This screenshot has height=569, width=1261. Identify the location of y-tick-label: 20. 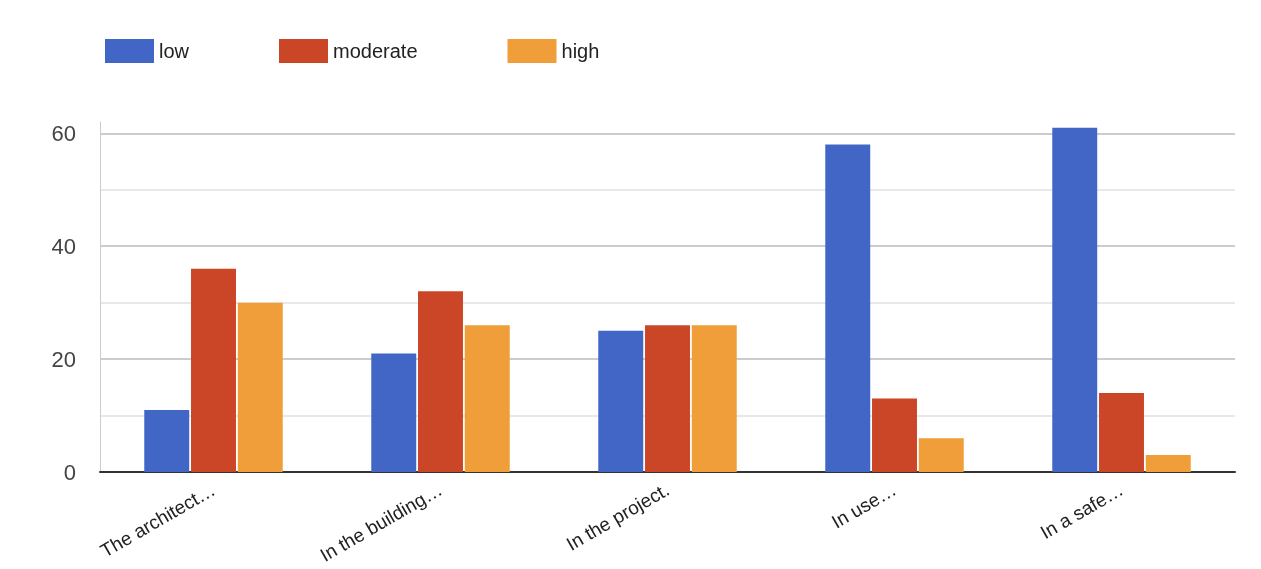
(63, 359).